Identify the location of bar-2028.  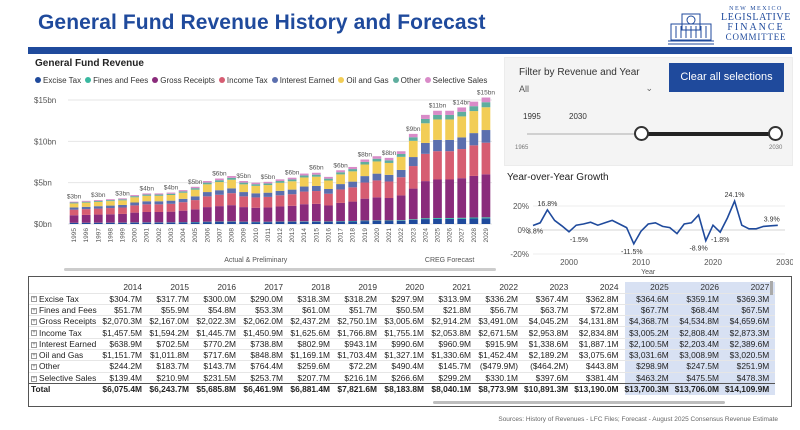
(474, 162).